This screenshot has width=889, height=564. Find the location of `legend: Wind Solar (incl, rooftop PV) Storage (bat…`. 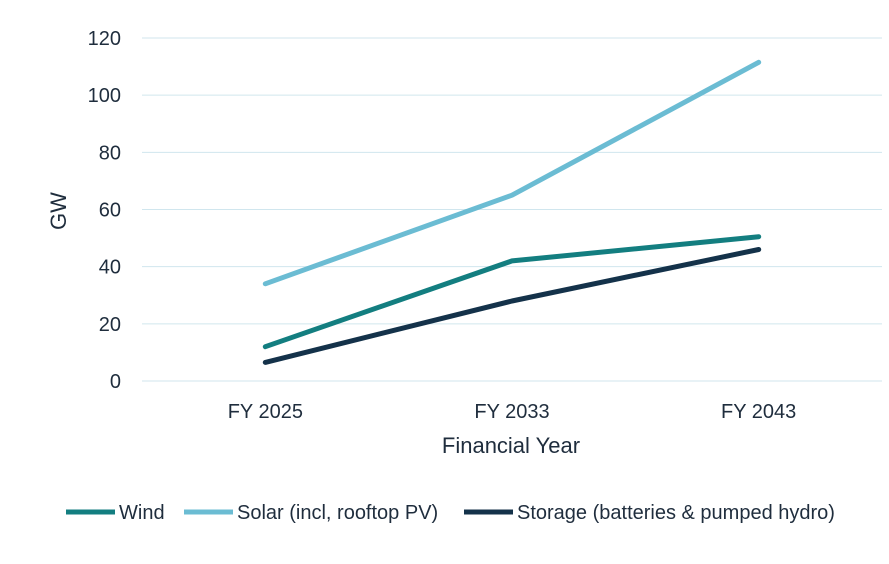

legend: Wind Solar (incl, rooftop PV) Storage (bat… is located at coordinates (450, 513).